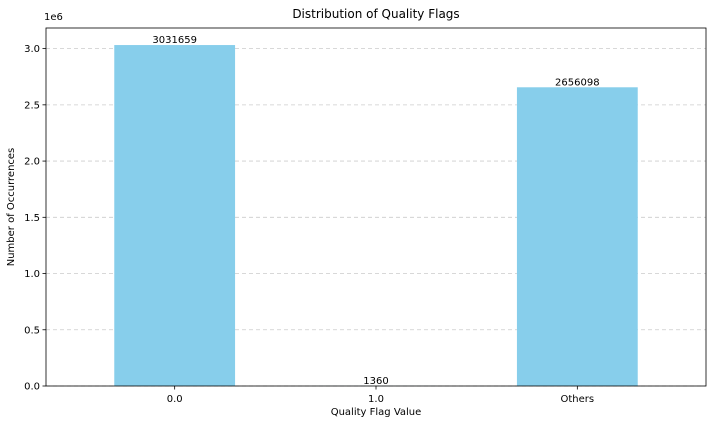  What do you see at coordinates (53, 17) in the screenshot?
I see `y-axis-scale-label: 1e6` at bounding box center [53, 17].